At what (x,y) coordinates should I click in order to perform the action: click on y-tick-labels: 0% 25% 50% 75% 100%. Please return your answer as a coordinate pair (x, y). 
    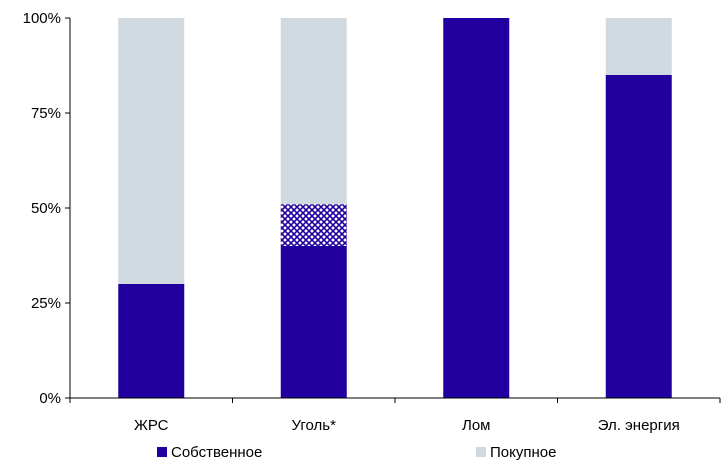
    Looking at the image, I should click on (42, 208).